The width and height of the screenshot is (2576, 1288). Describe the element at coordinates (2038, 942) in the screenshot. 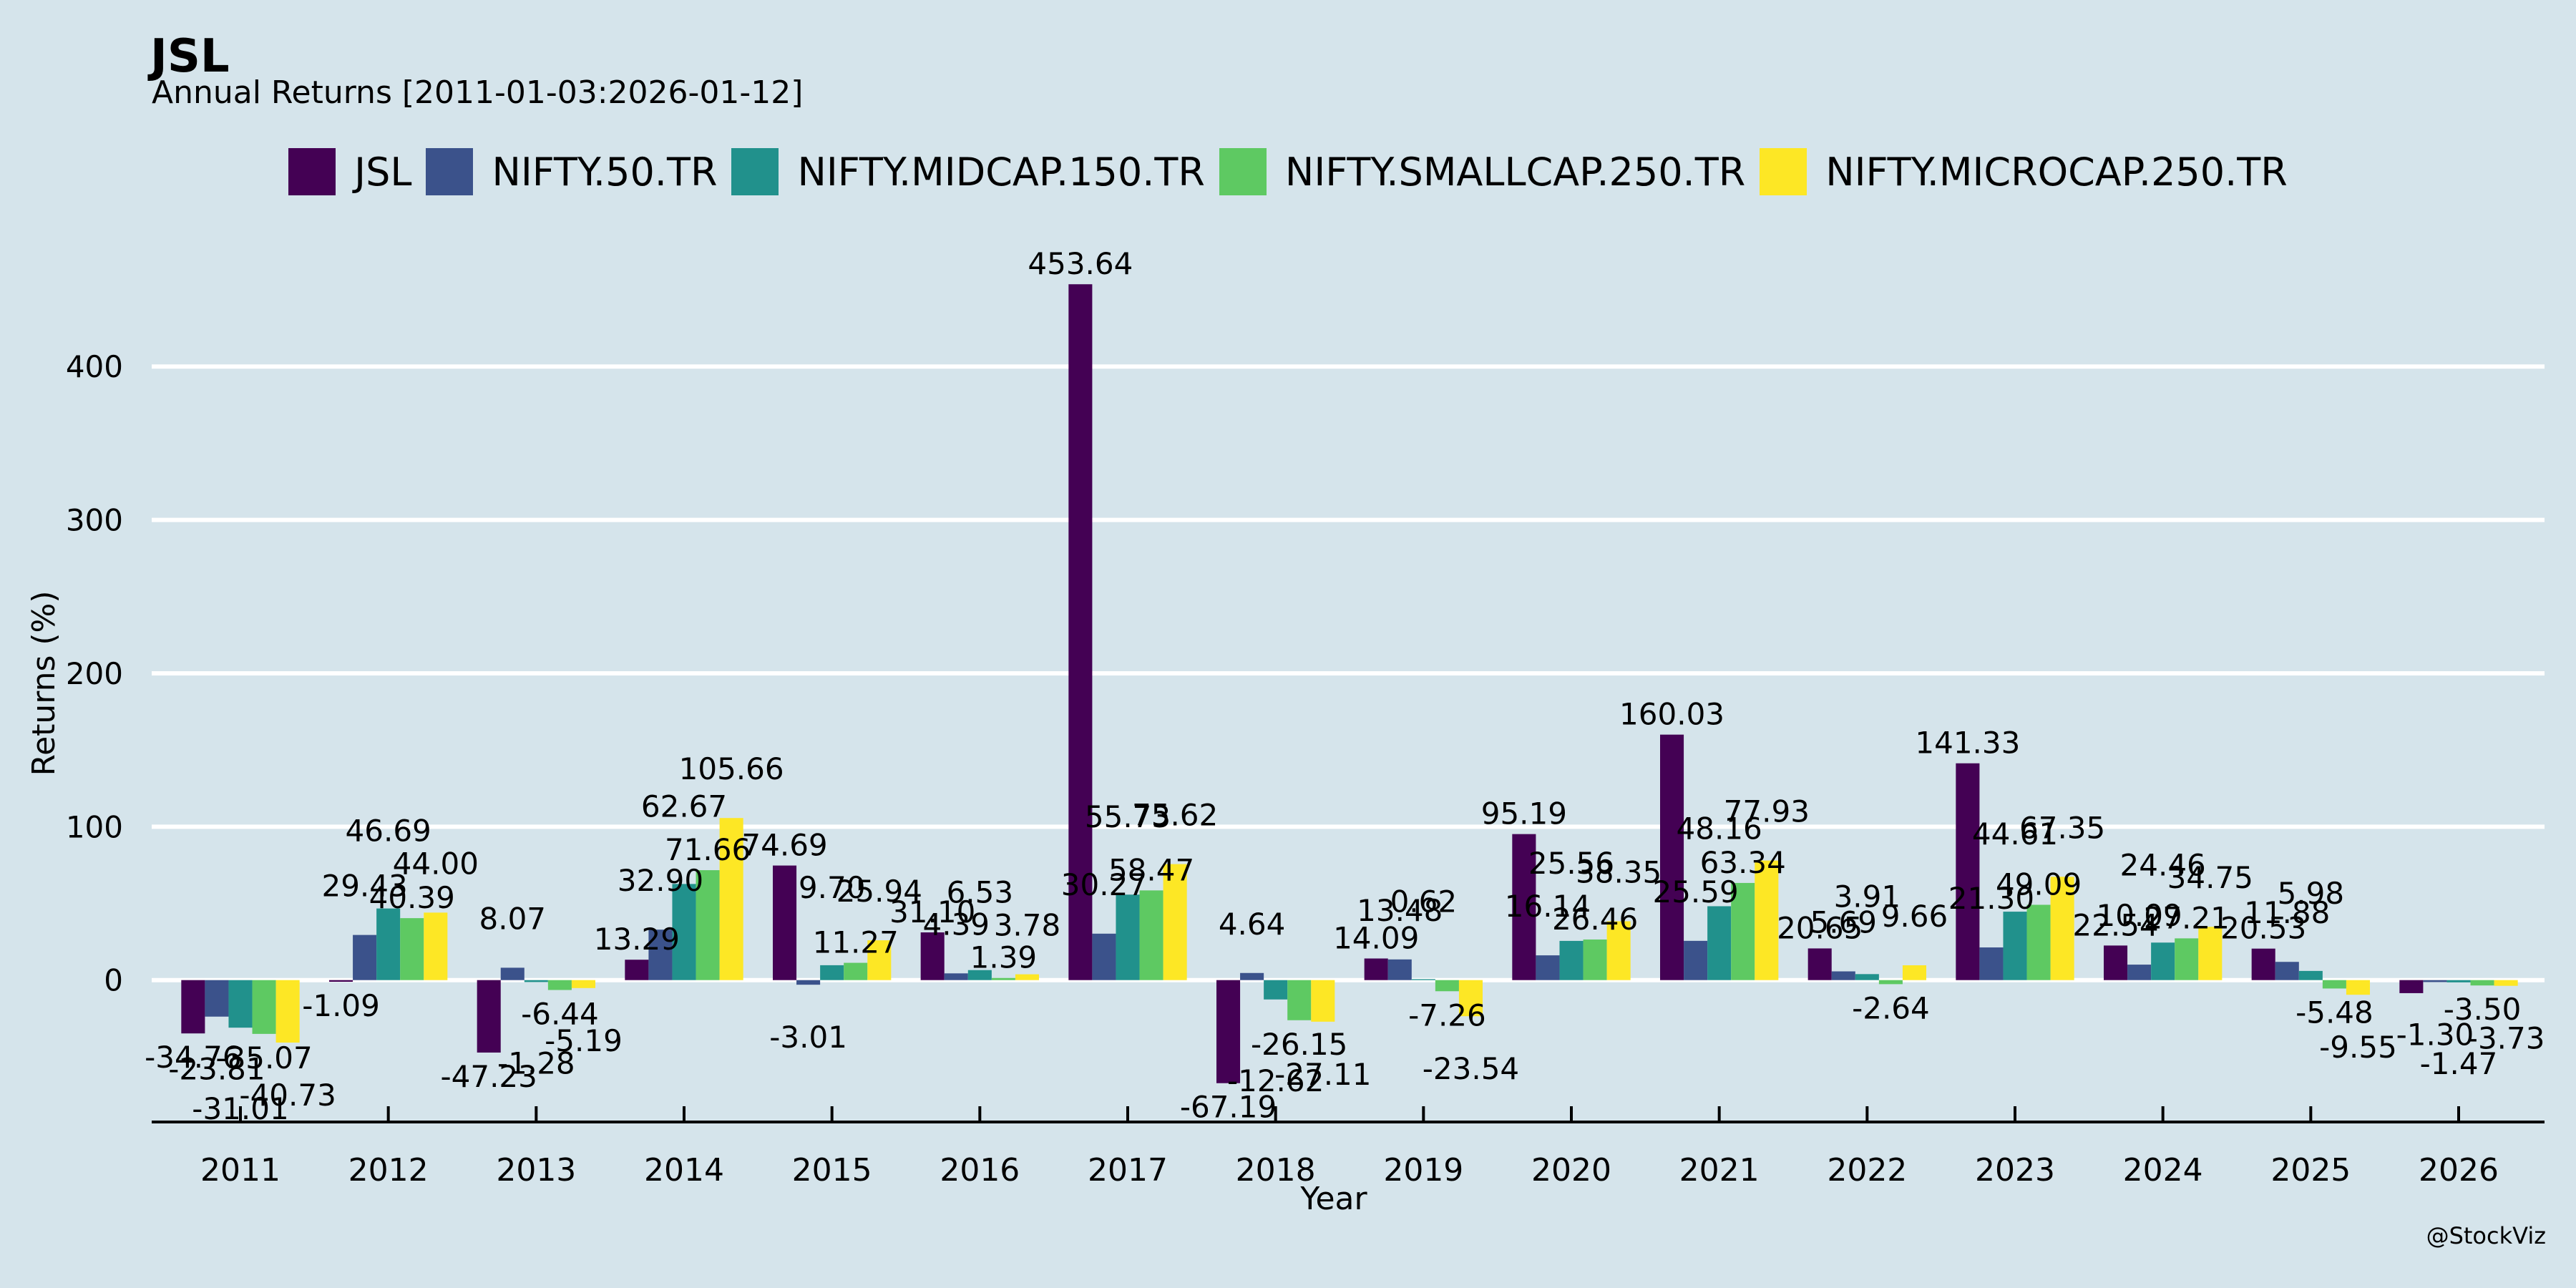

I see `bar-nifty-smallcap-250-tr-2023` at that location.